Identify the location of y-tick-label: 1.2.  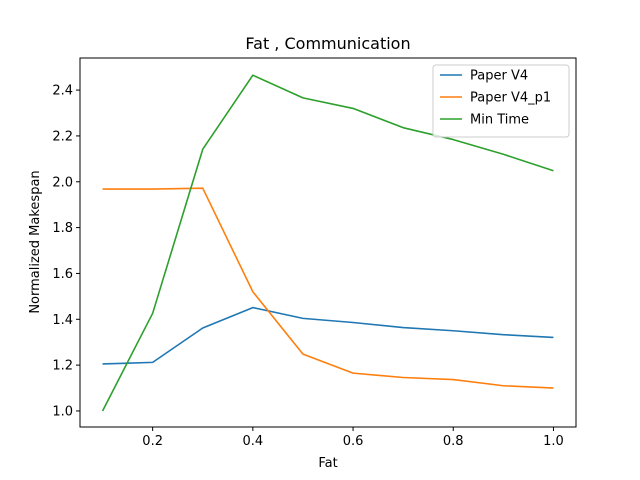
(62, 366).